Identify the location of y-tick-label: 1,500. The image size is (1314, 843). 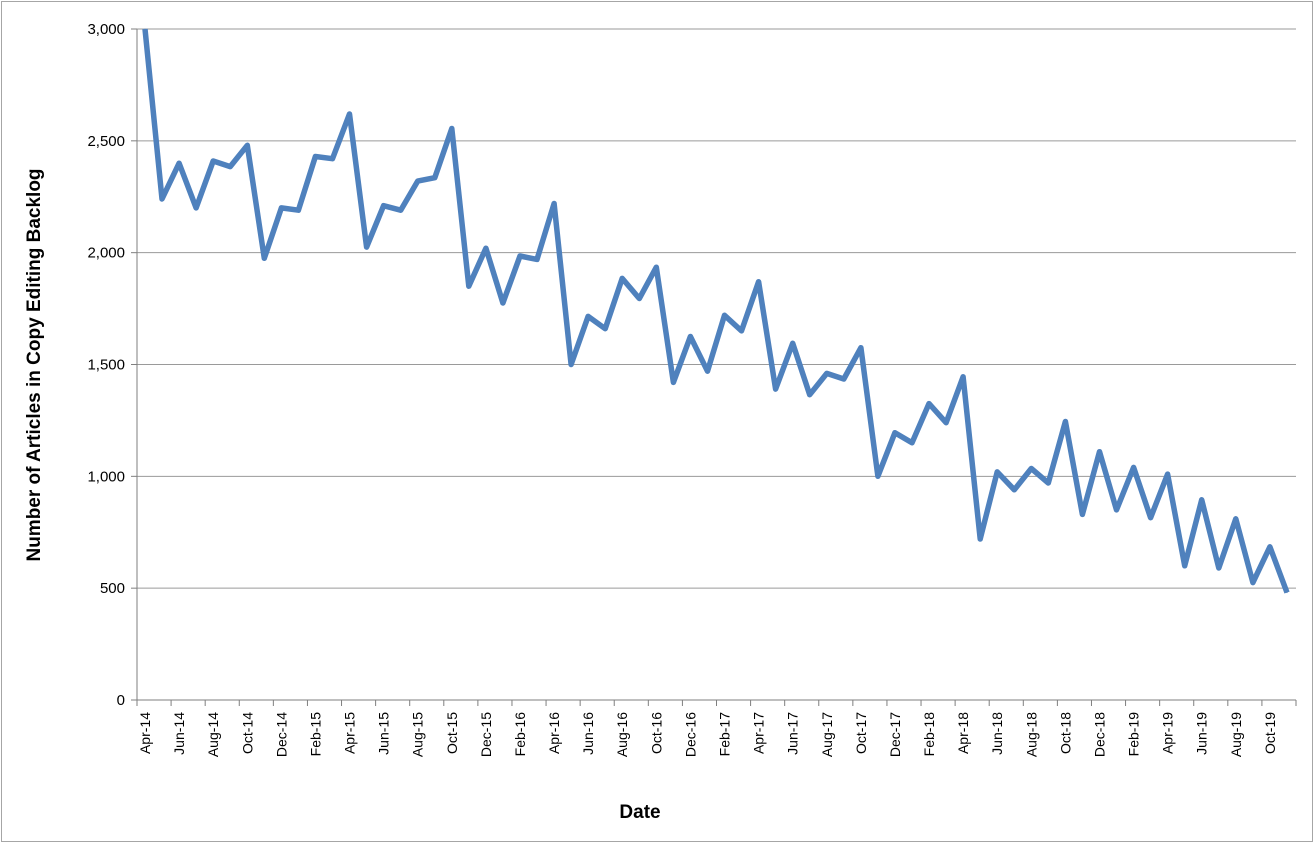
(106, 365).